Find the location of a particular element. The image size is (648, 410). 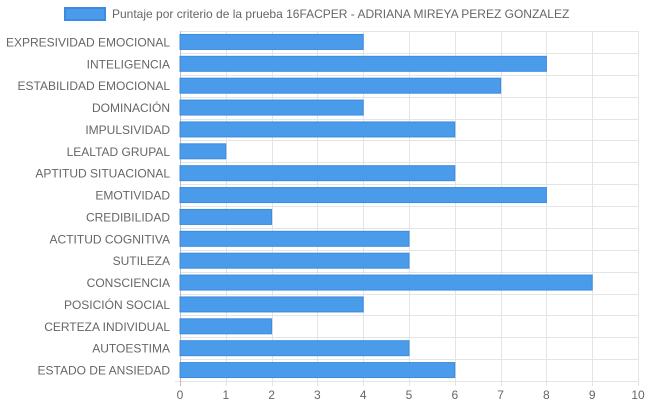

y-axis-label: IMPULSIVIDAD is located at coordinates (127, 130).